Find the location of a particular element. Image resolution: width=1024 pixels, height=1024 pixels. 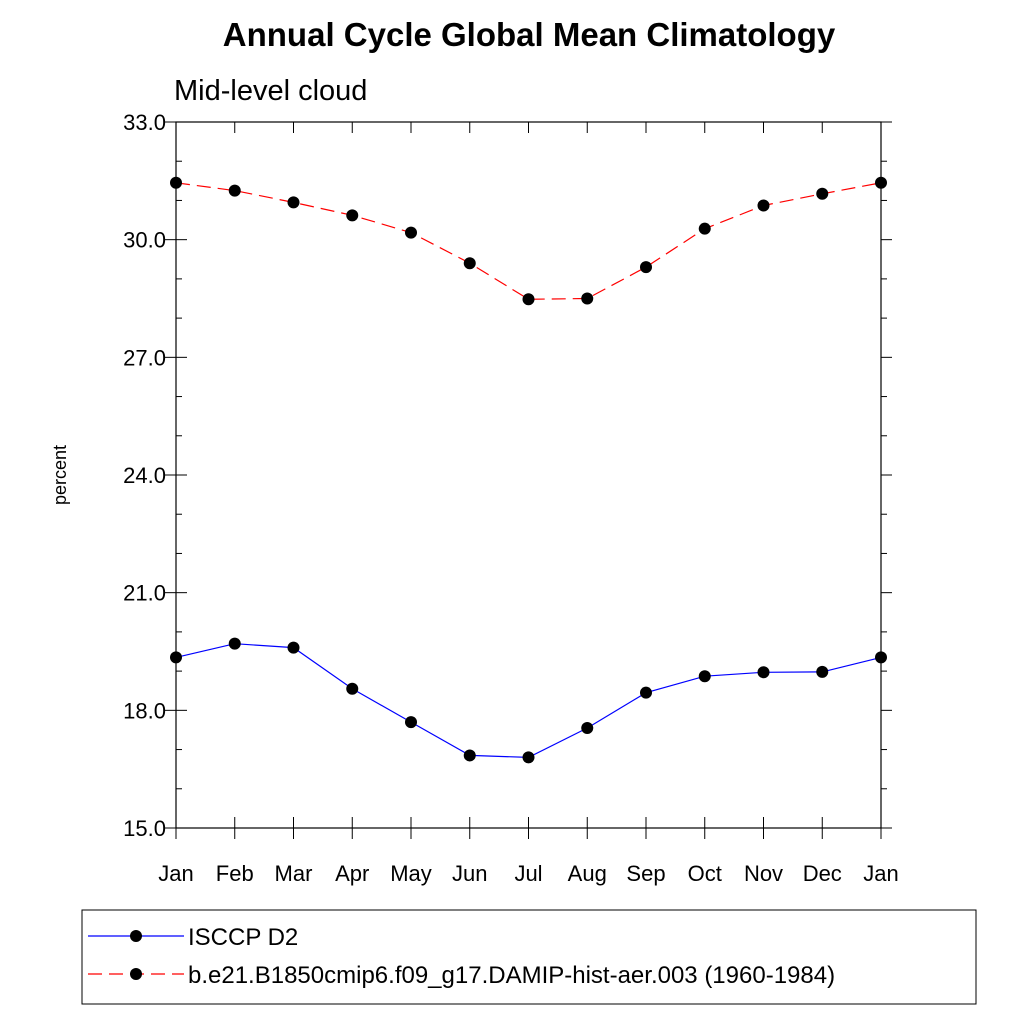

x-tick-label: Sep is located at coordinates (645, 873).